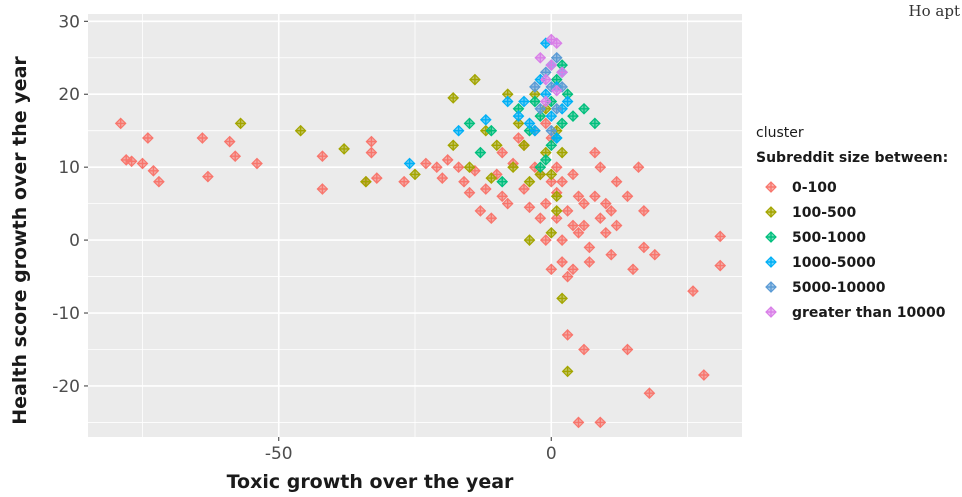  Describe the element at coordinates (279, 454) in the screenshot. I see `x-tick-label: -50` at that location.